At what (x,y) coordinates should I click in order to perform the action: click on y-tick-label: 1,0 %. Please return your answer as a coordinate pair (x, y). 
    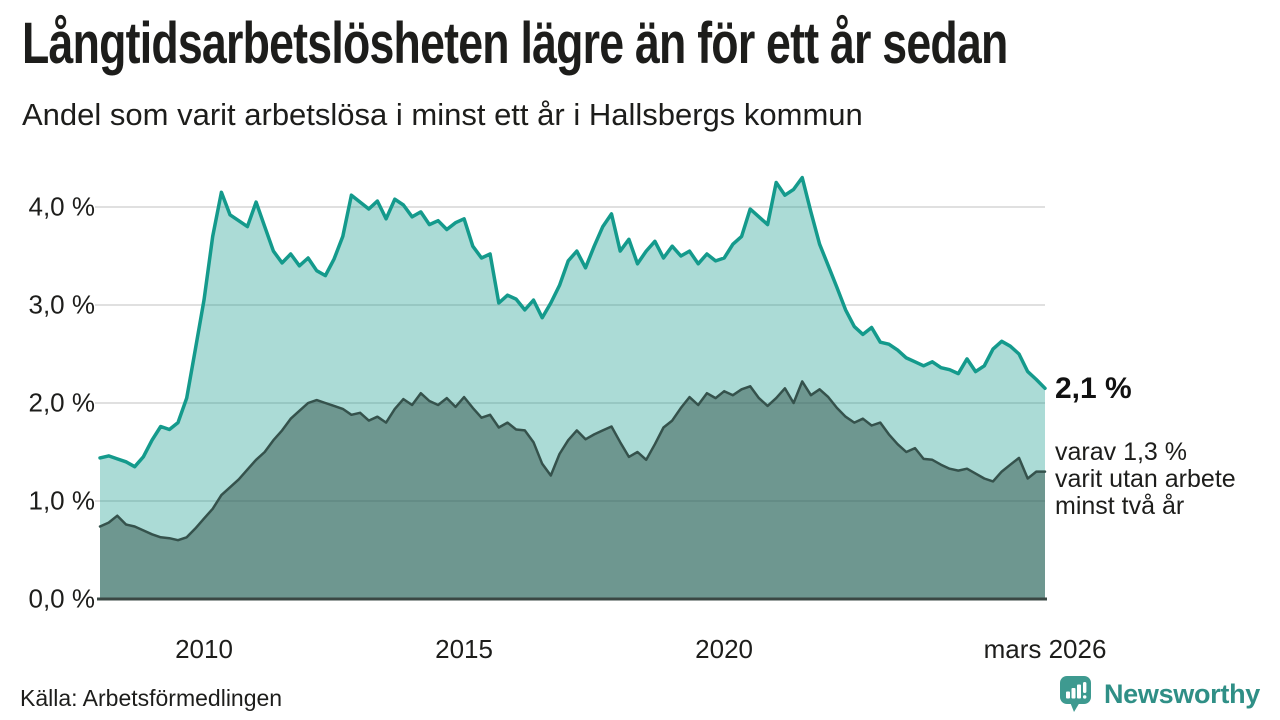
    Looking at the image, I should click on (62, 500).